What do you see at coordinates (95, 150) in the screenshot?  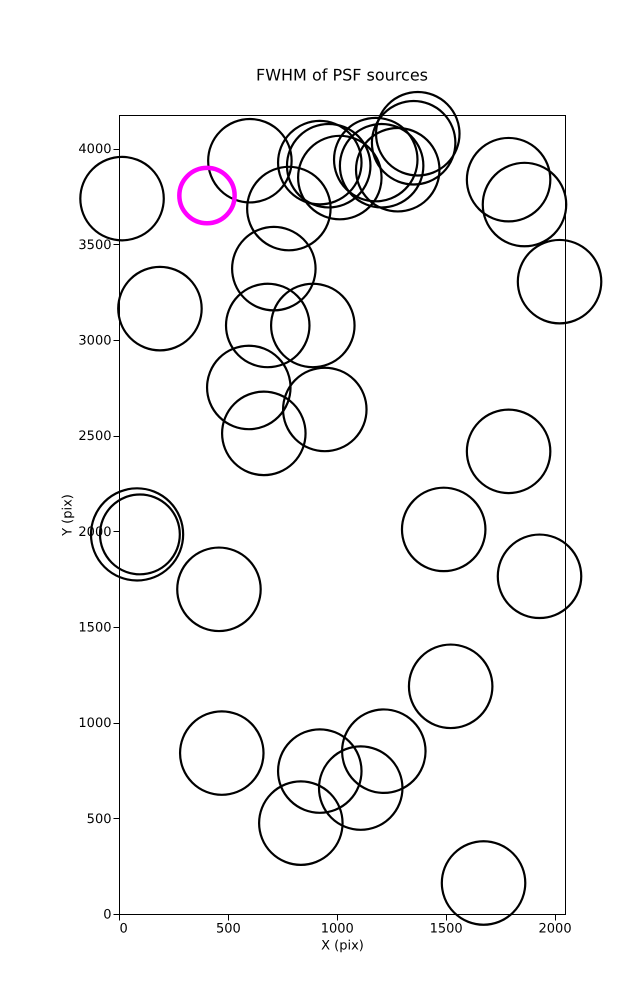 I see `y-tick-label: 4000` at bounding box center [95, 150].